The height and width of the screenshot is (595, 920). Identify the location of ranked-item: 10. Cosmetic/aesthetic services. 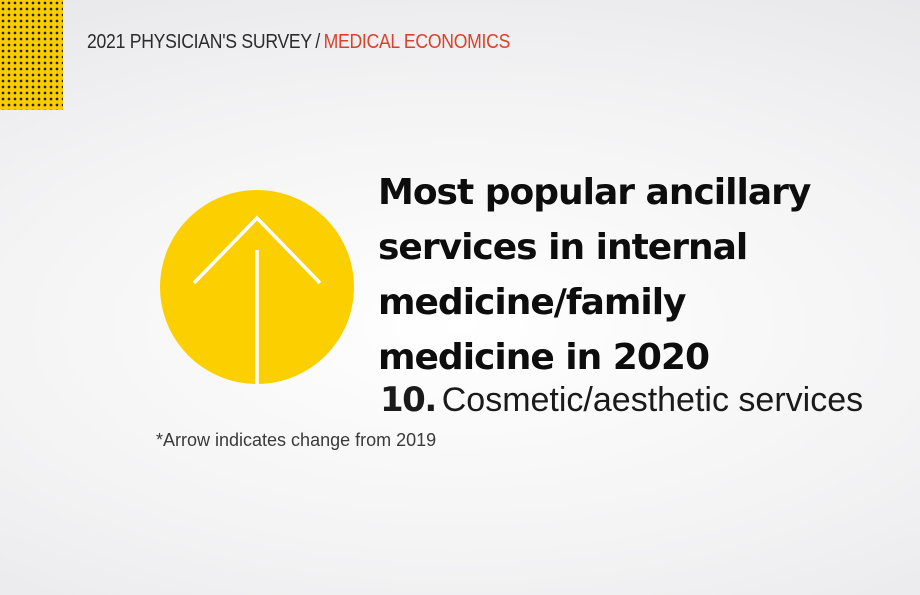
(621, 400).